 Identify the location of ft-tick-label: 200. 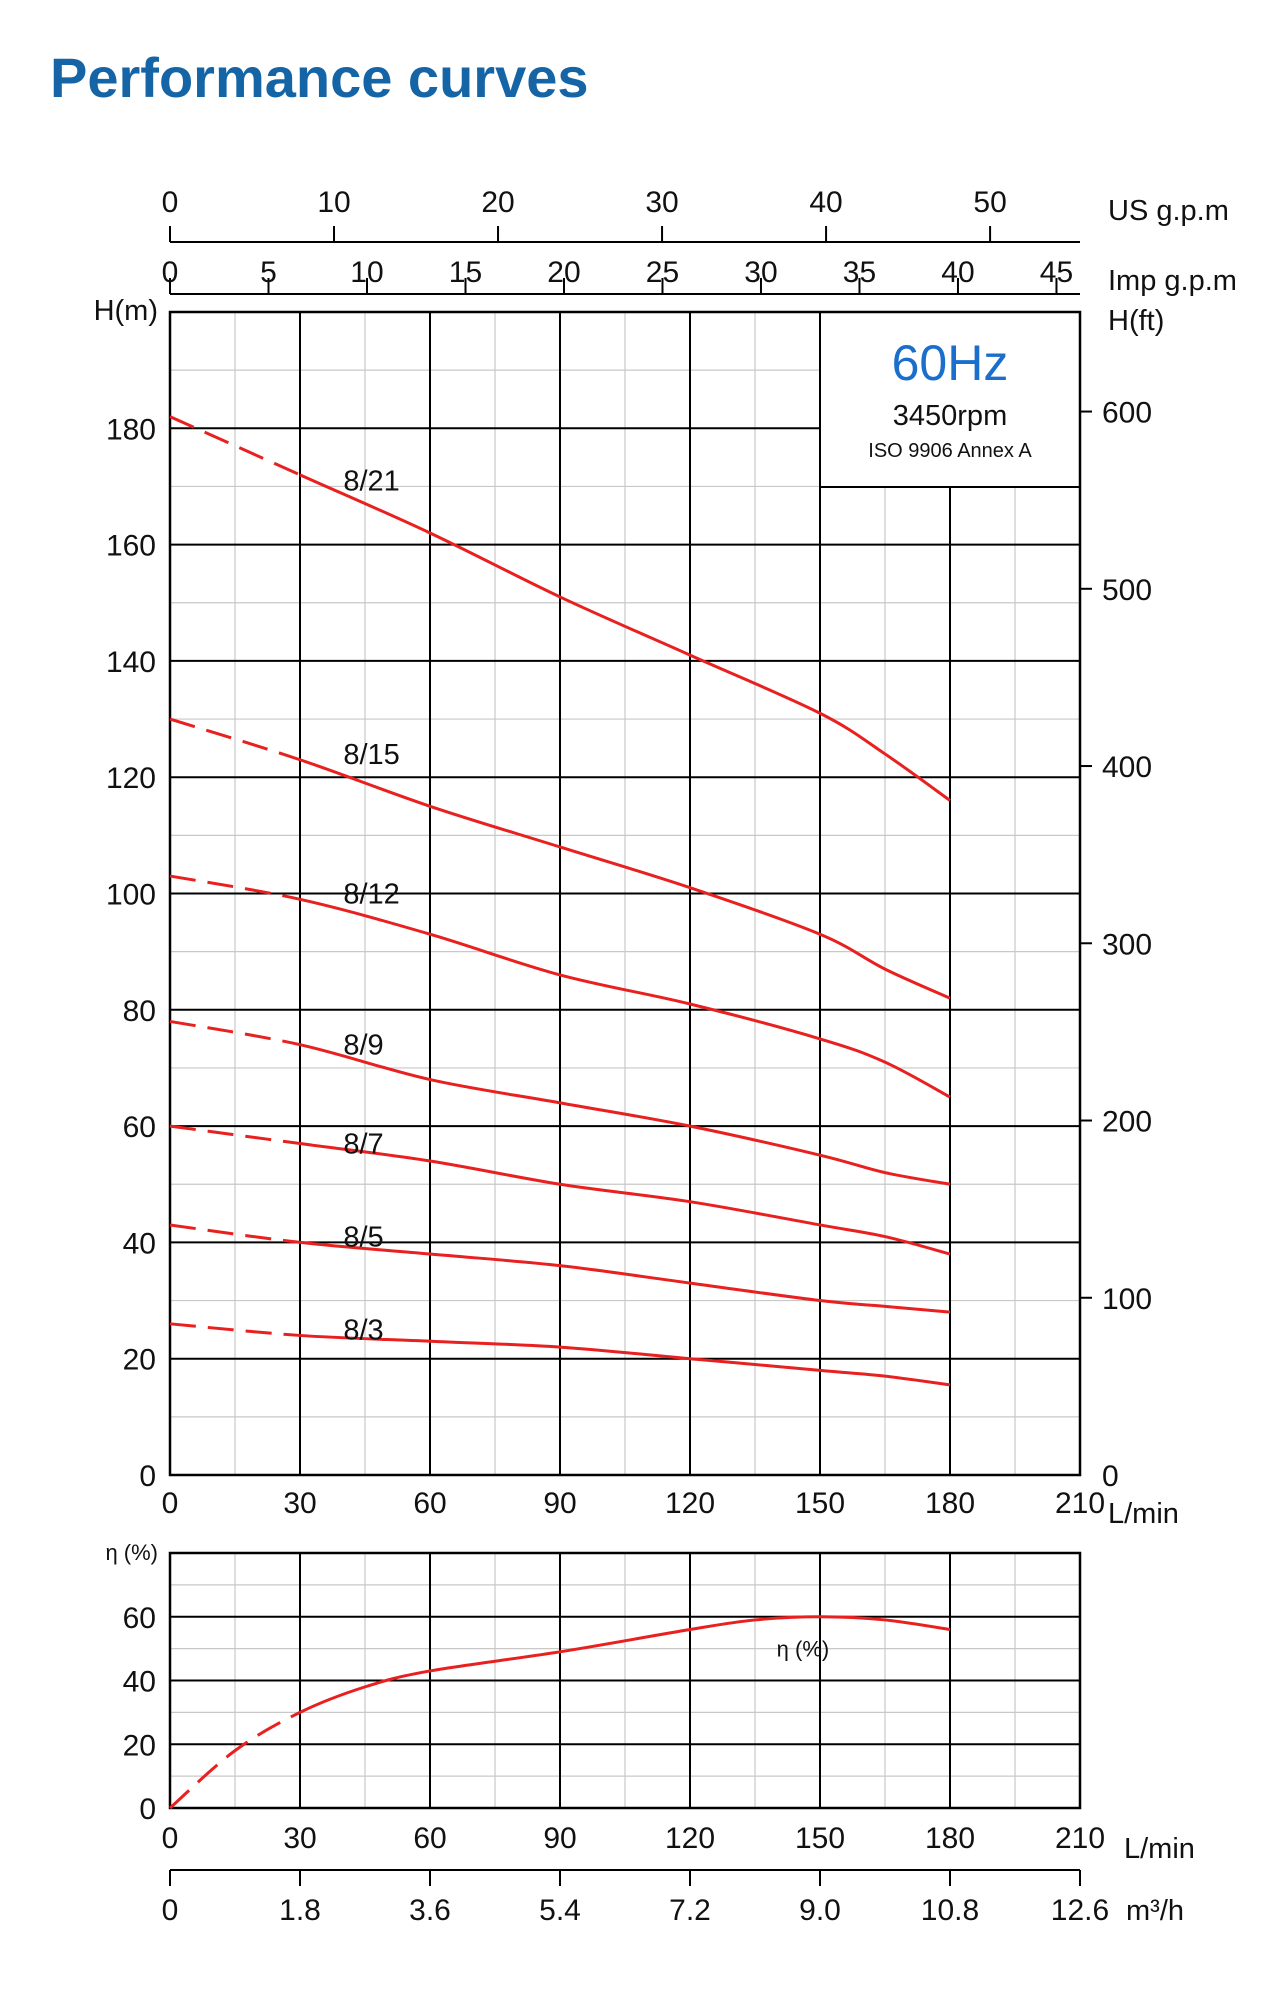
(1127, 1122).